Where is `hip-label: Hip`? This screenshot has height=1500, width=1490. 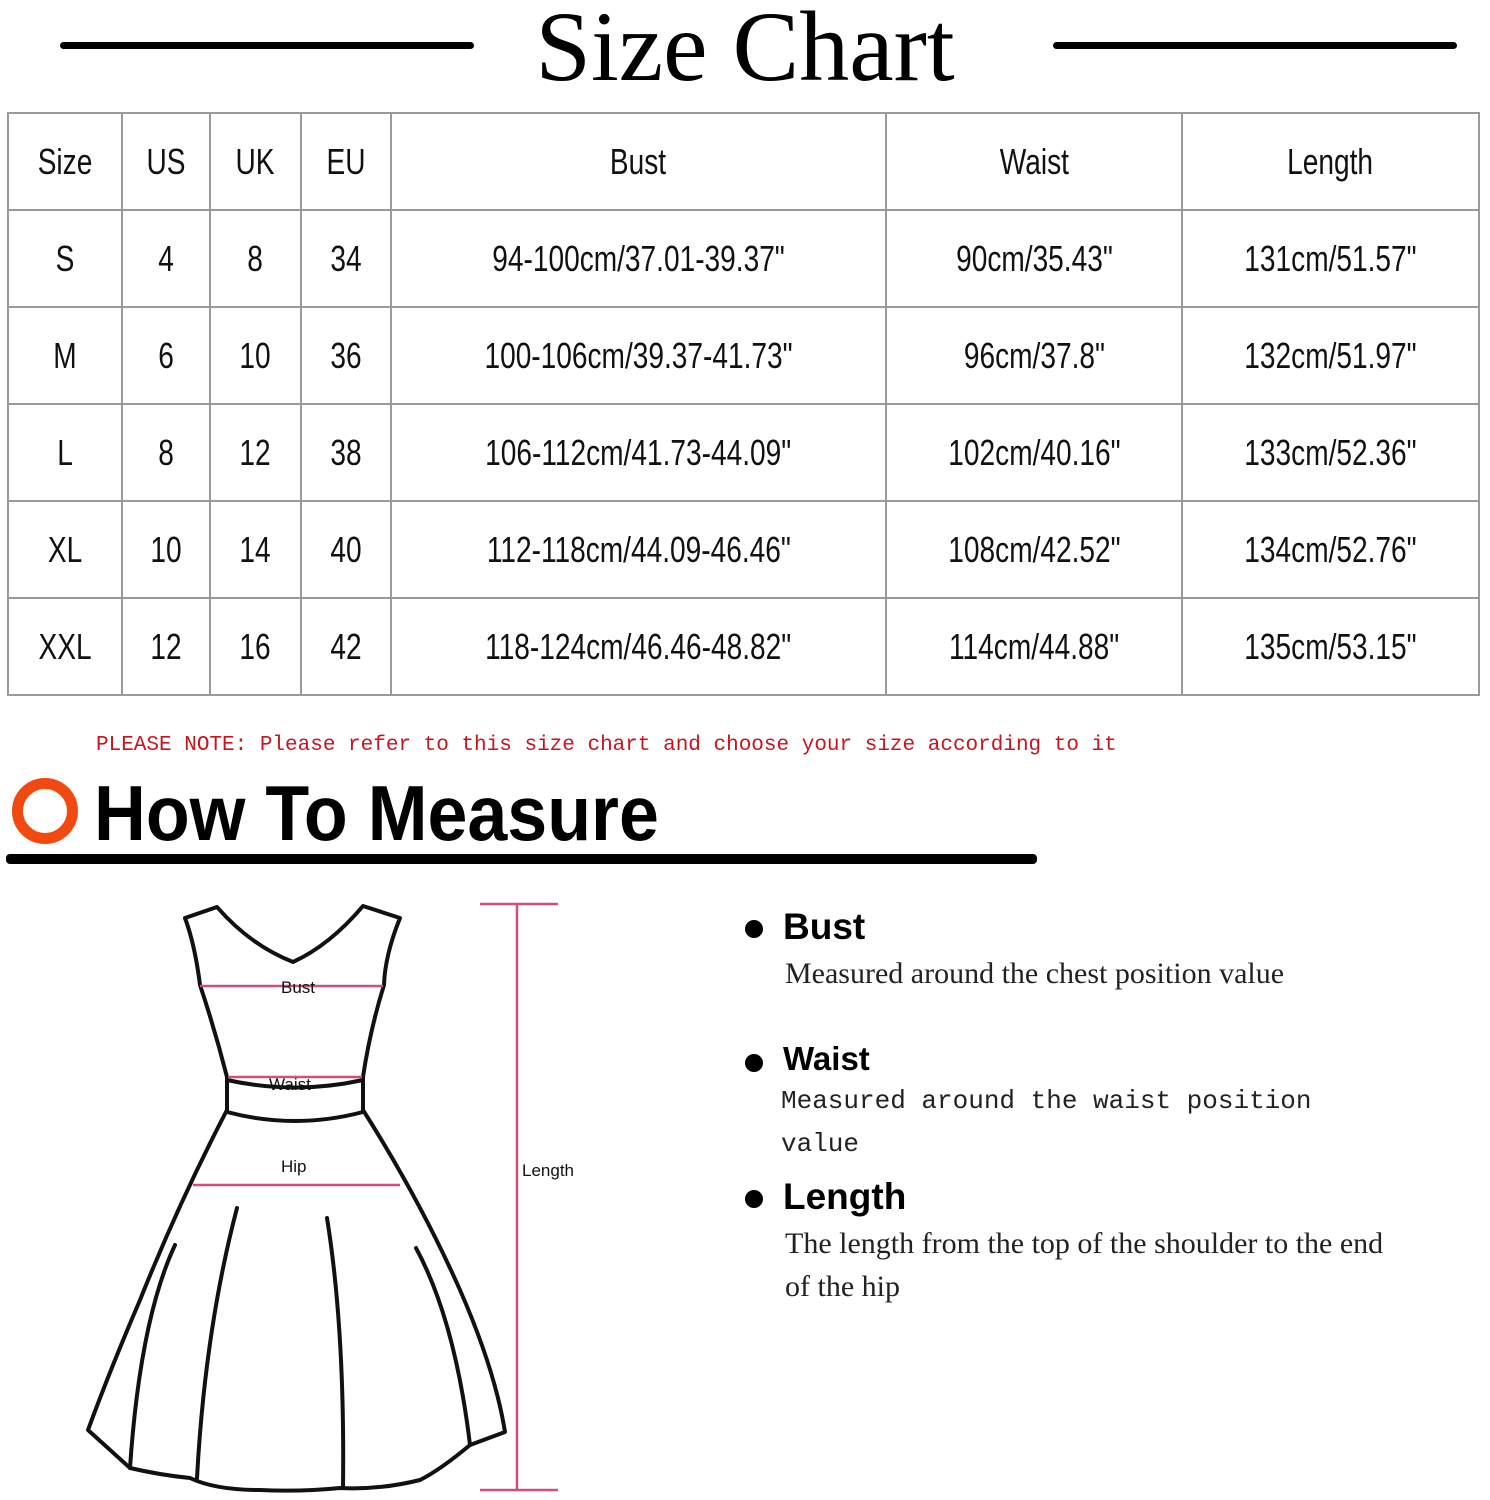 hip-label: Hip is located at coordinates (294, 1166).